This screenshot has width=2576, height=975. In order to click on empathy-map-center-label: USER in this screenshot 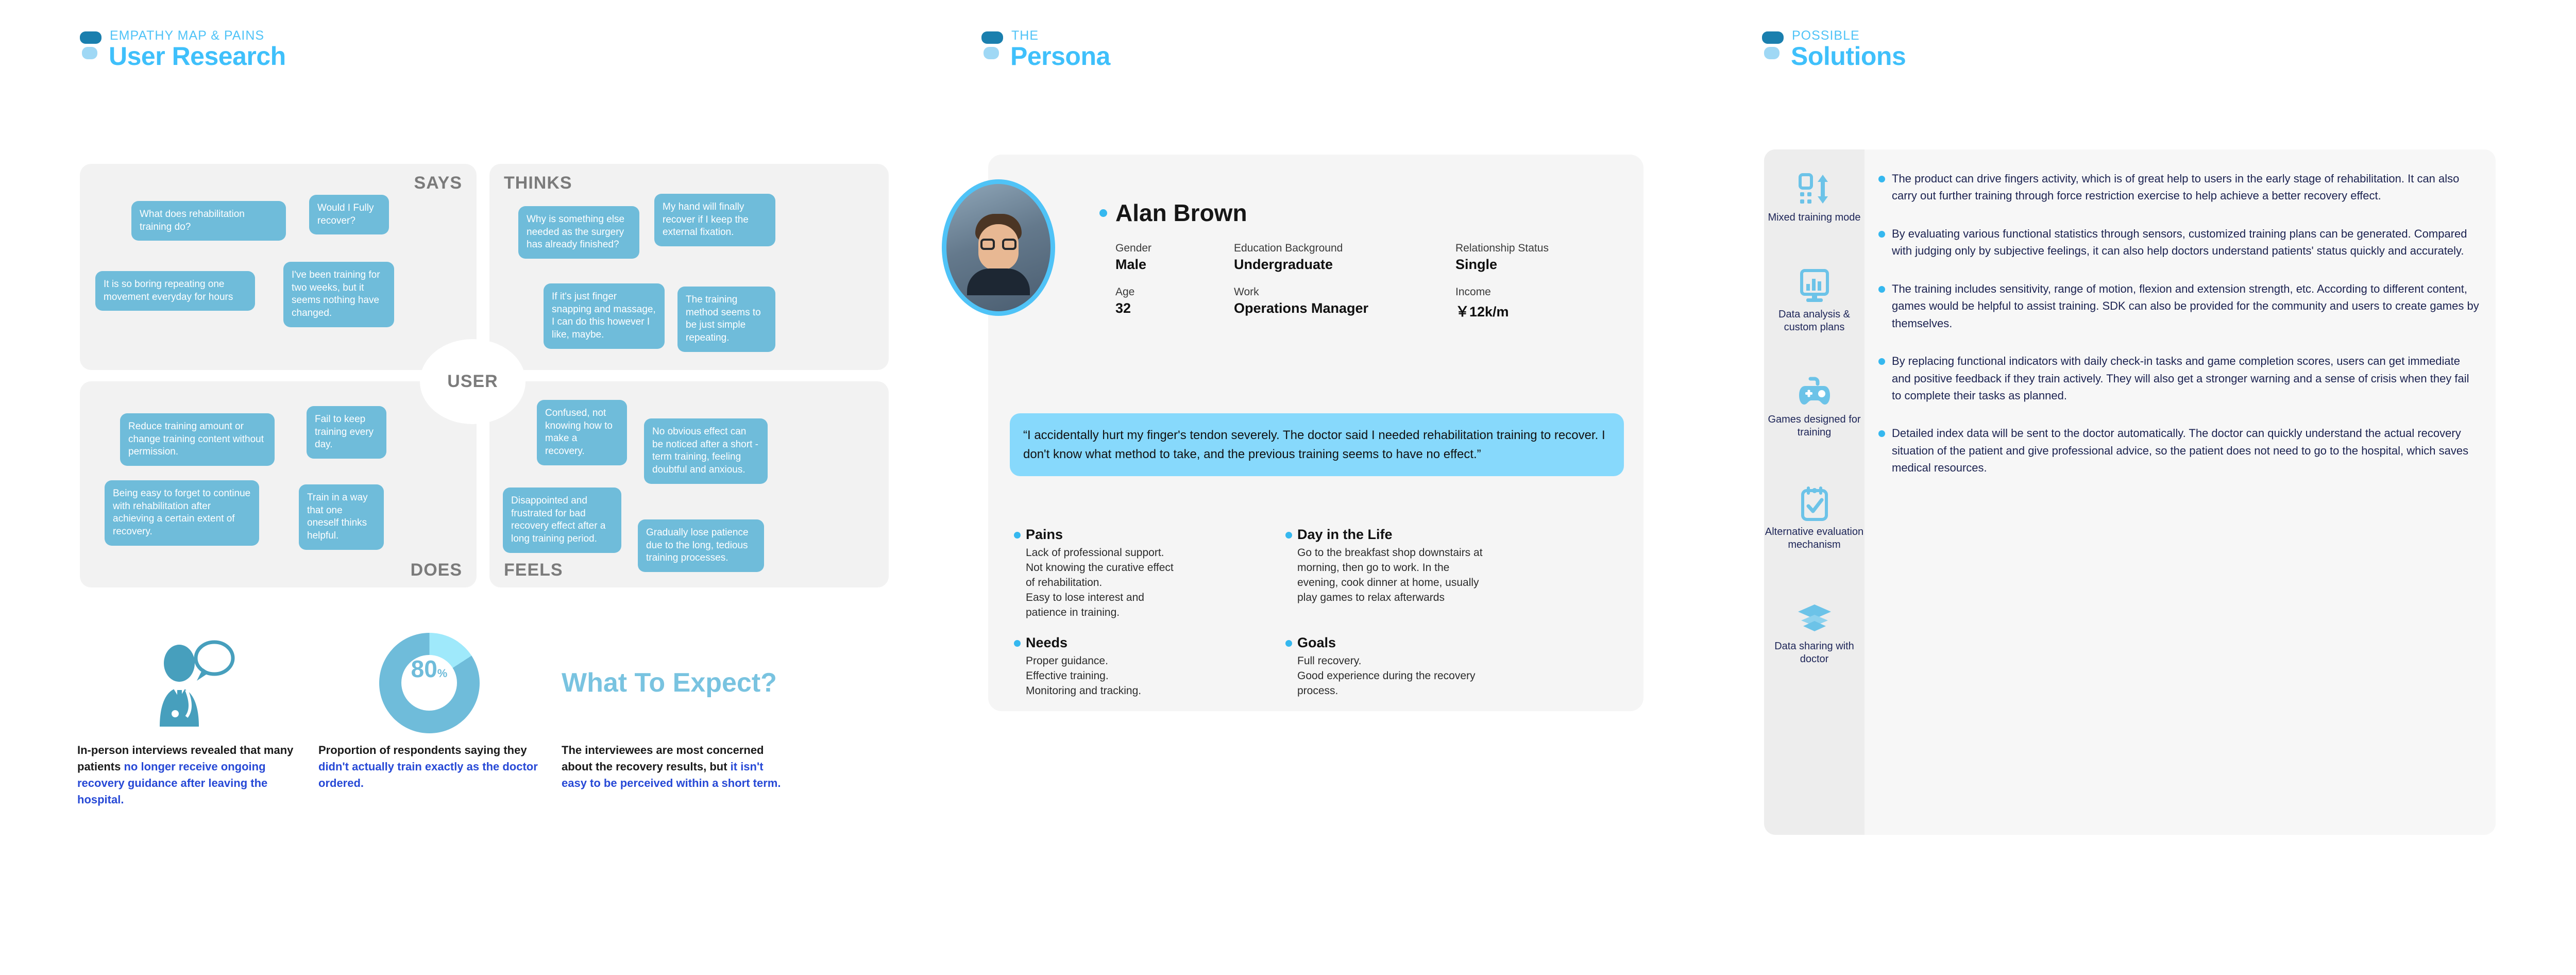, I will do `click(472, 382)`.